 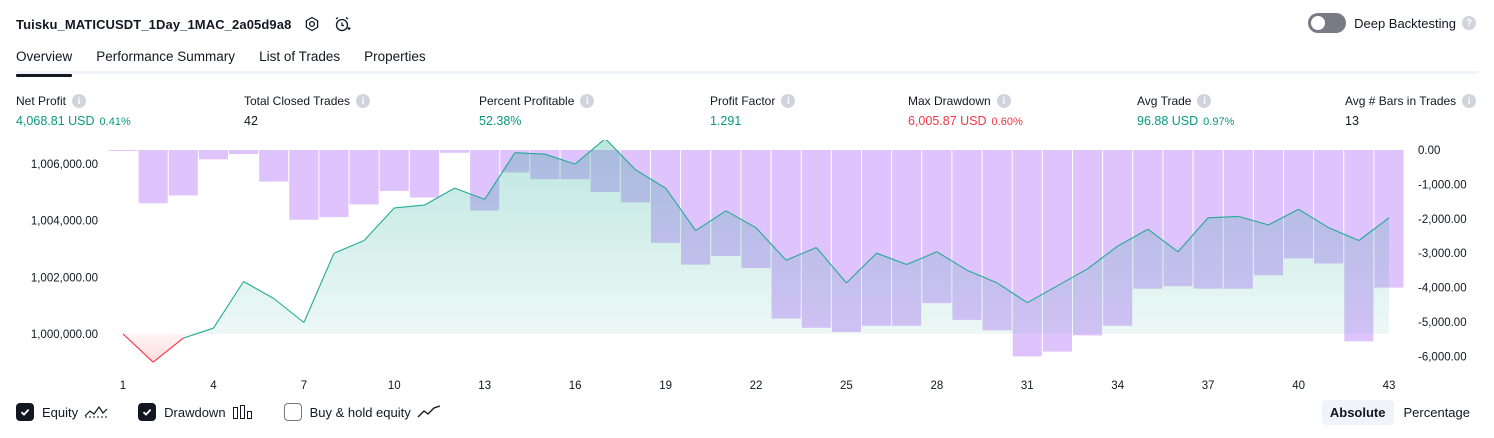 I want to click on x-tick-label: 22, so click(x=756, y=386).